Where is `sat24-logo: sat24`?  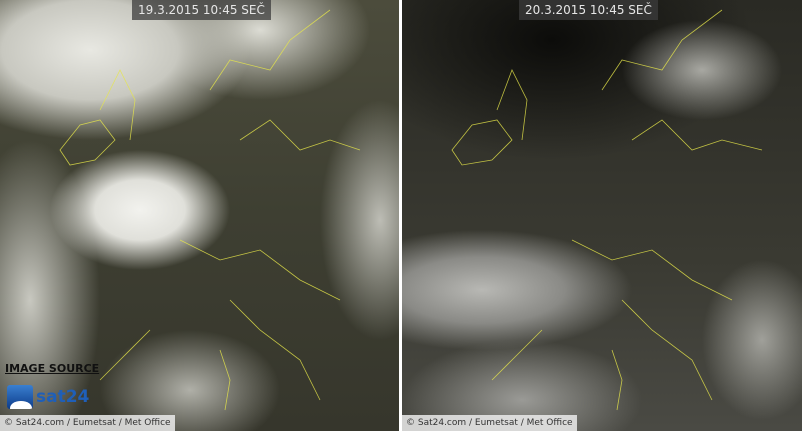
sat24-logo: sat24 is located at coordinates (48, 397).